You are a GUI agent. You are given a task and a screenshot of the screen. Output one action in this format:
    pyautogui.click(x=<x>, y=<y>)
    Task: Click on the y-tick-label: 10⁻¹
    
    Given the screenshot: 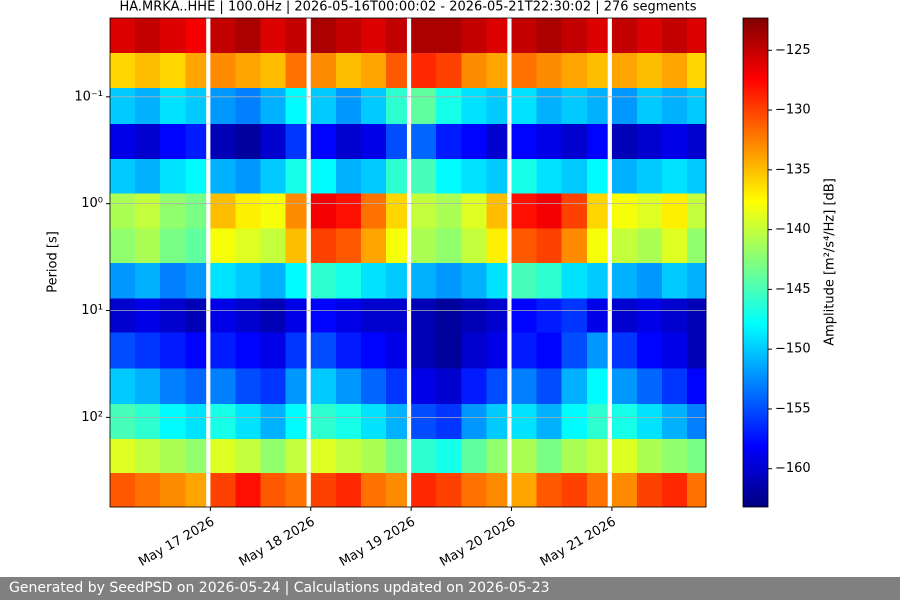 What is the action you would take?
    pyautogui.click(x=88, y=96)
    